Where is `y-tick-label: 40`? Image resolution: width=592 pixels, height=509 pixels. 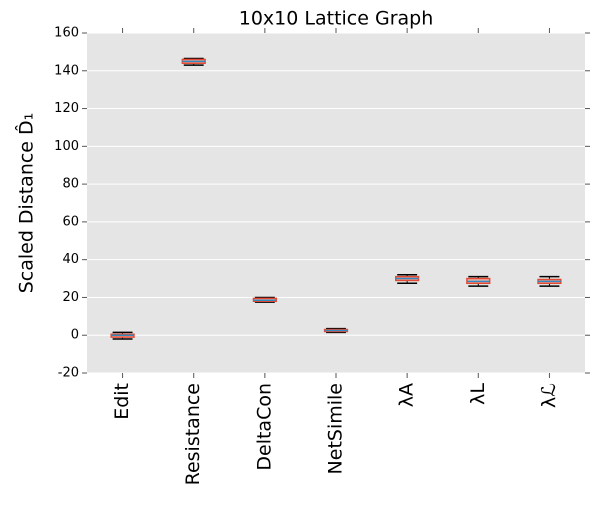
y-tick-label: 40 is located at coordinates (70, 259).